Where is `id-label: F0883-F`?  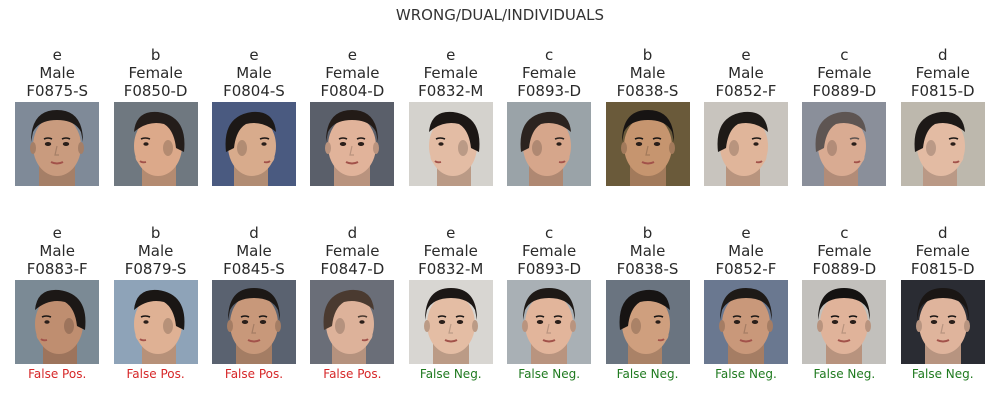 id-label: F0883-F is located at coordinates (57, 269).